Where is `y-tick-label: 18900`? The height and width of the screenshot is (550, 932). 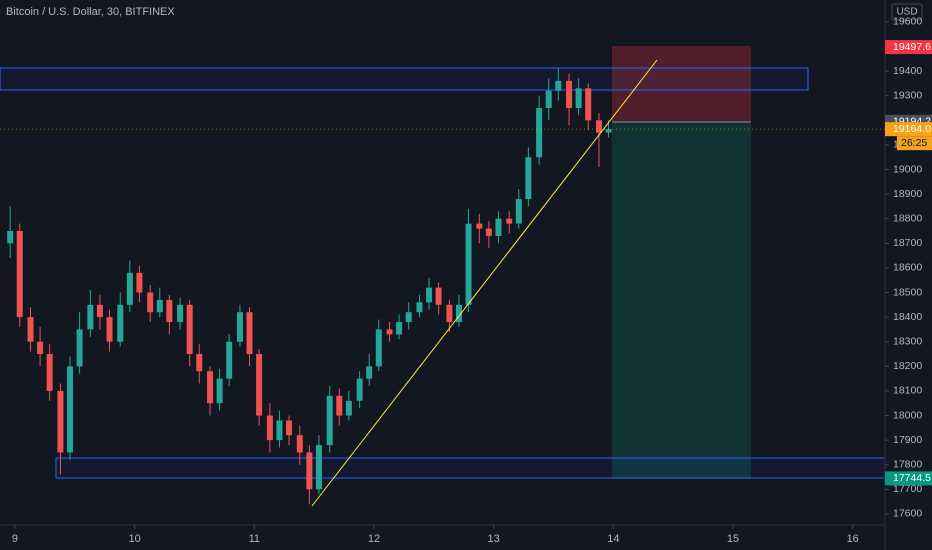
y-tick-label: 18900 is located at coordinates (907, 194).